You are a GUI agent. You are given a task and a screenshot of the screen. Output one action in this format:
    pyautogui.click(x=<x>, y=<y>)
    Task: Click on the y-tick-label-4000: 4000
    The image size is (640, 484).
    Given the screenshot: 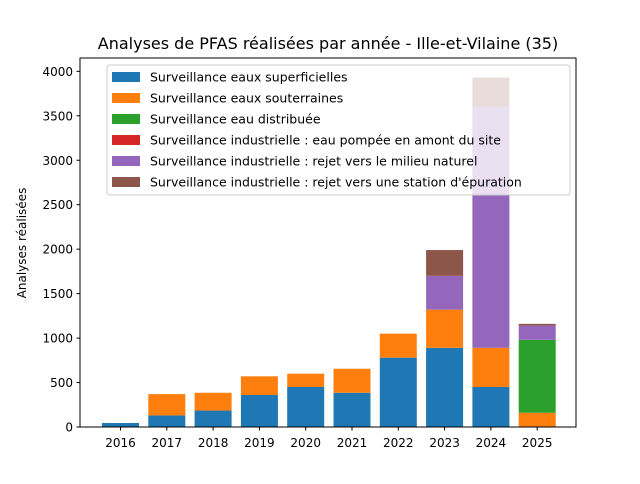 What is the action you would take?
    pyautogui.click(x=57, y=72)
    